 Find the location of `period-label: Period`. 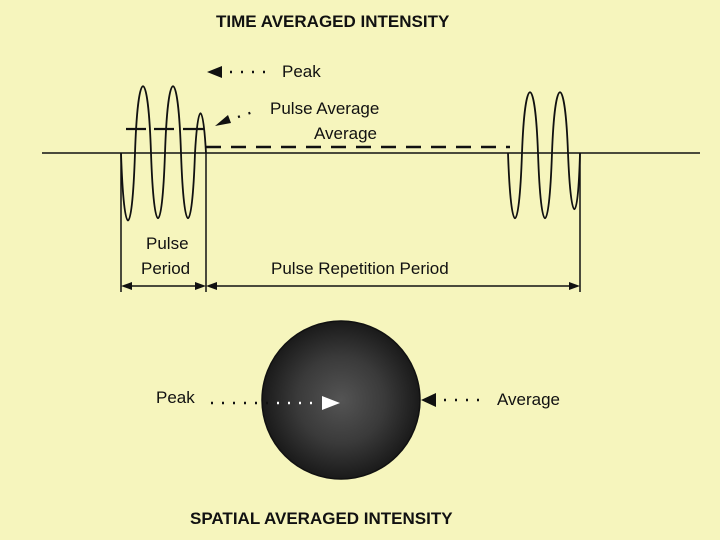

period-label: Period is located at coordinates (166, 268).